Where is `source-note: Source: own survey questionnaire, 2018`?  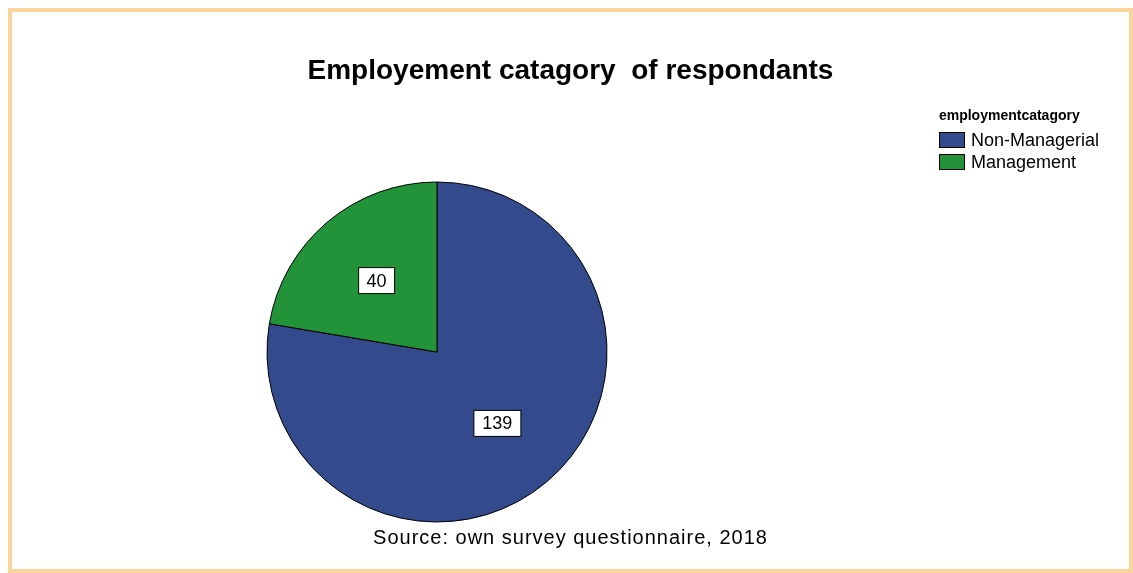 source-note: Source: own survey questionnaire, 2018 is located at coordinates (570, 537).